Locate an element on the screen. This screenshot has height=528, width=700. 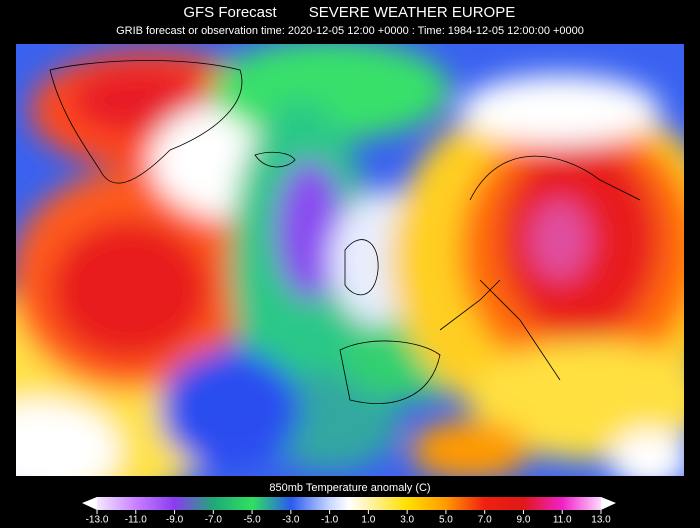
colorbar-tick-label: 1.0 is located at coordinates (368, 520).